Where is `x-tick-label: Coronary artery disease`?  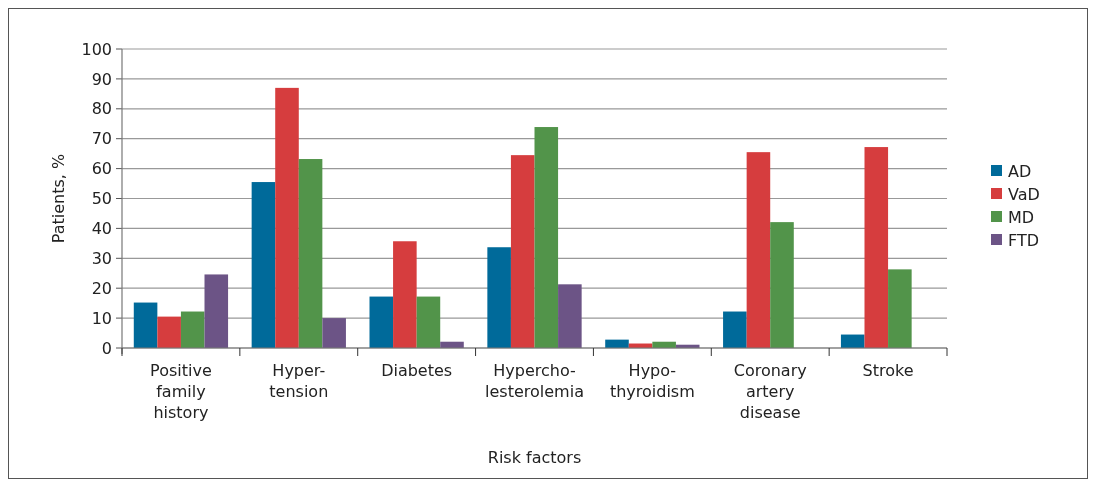
x-tick-label: Coronary artery disease is located at coordinates (770, 391).